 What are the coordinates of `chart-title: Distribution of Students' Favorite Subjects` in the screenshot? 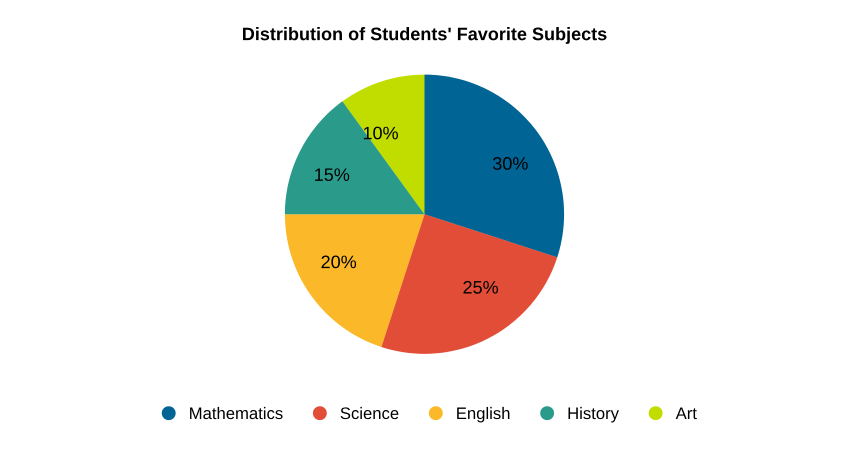 It's located at (424, 35).